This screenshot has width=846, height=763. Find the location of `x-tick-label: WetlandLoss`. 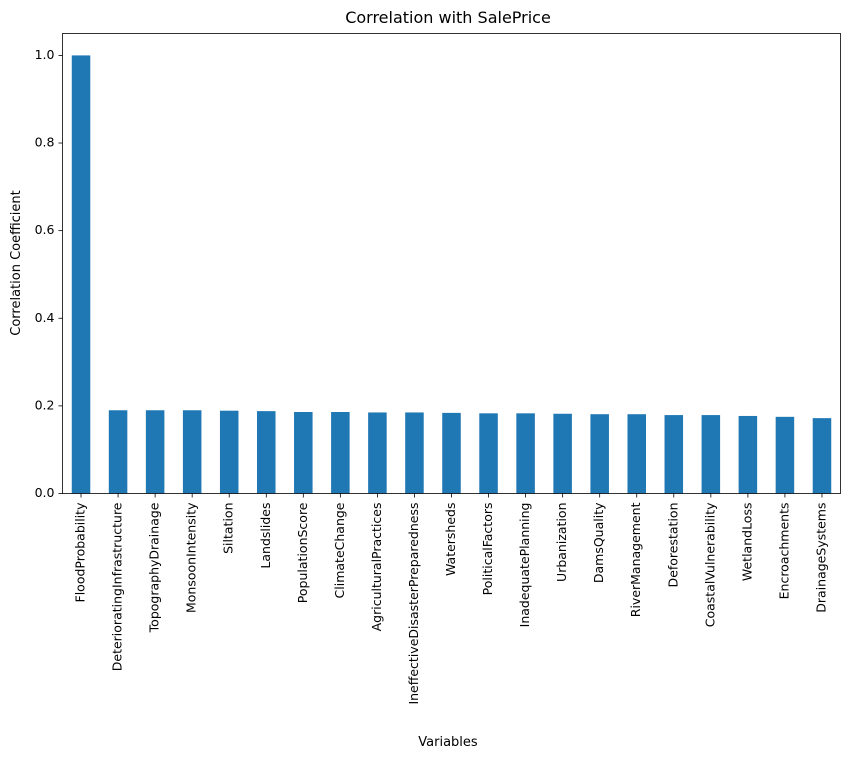

x-tick-label: WetlandLoss is located at coordinates (746, 542).